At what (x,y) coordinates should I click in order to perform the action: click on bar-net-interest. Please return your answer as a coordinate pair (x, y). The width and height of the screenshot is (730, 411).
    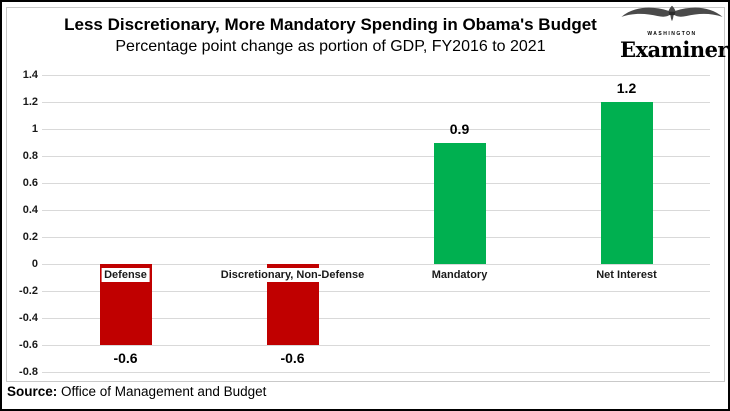
    Looking at the image, I should click on (626, 183).